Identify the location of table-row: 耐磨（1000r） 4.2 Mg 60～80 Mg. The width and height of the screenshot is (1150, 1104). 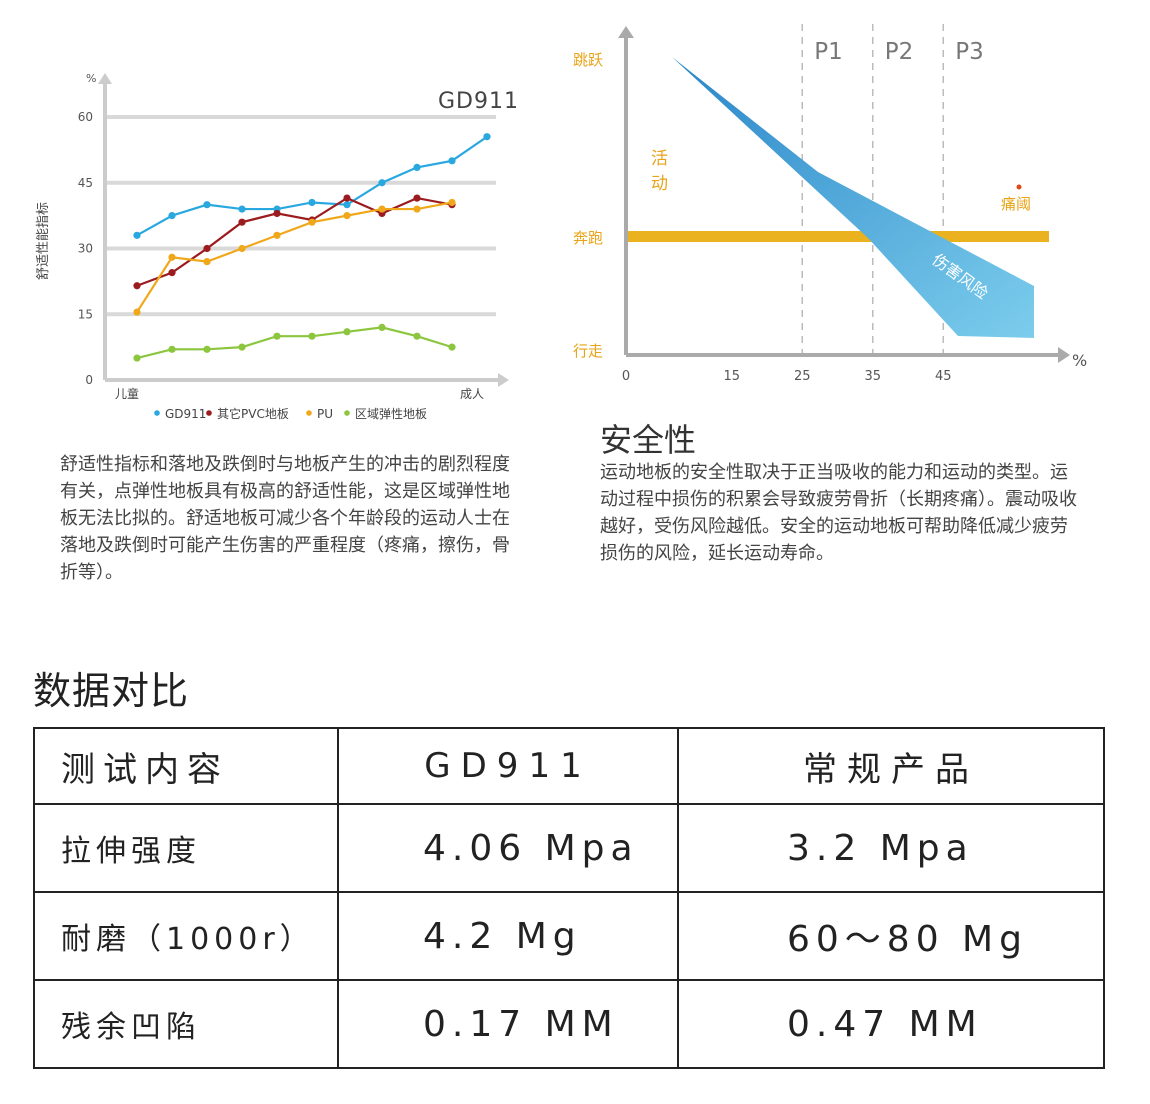
(569, 936).